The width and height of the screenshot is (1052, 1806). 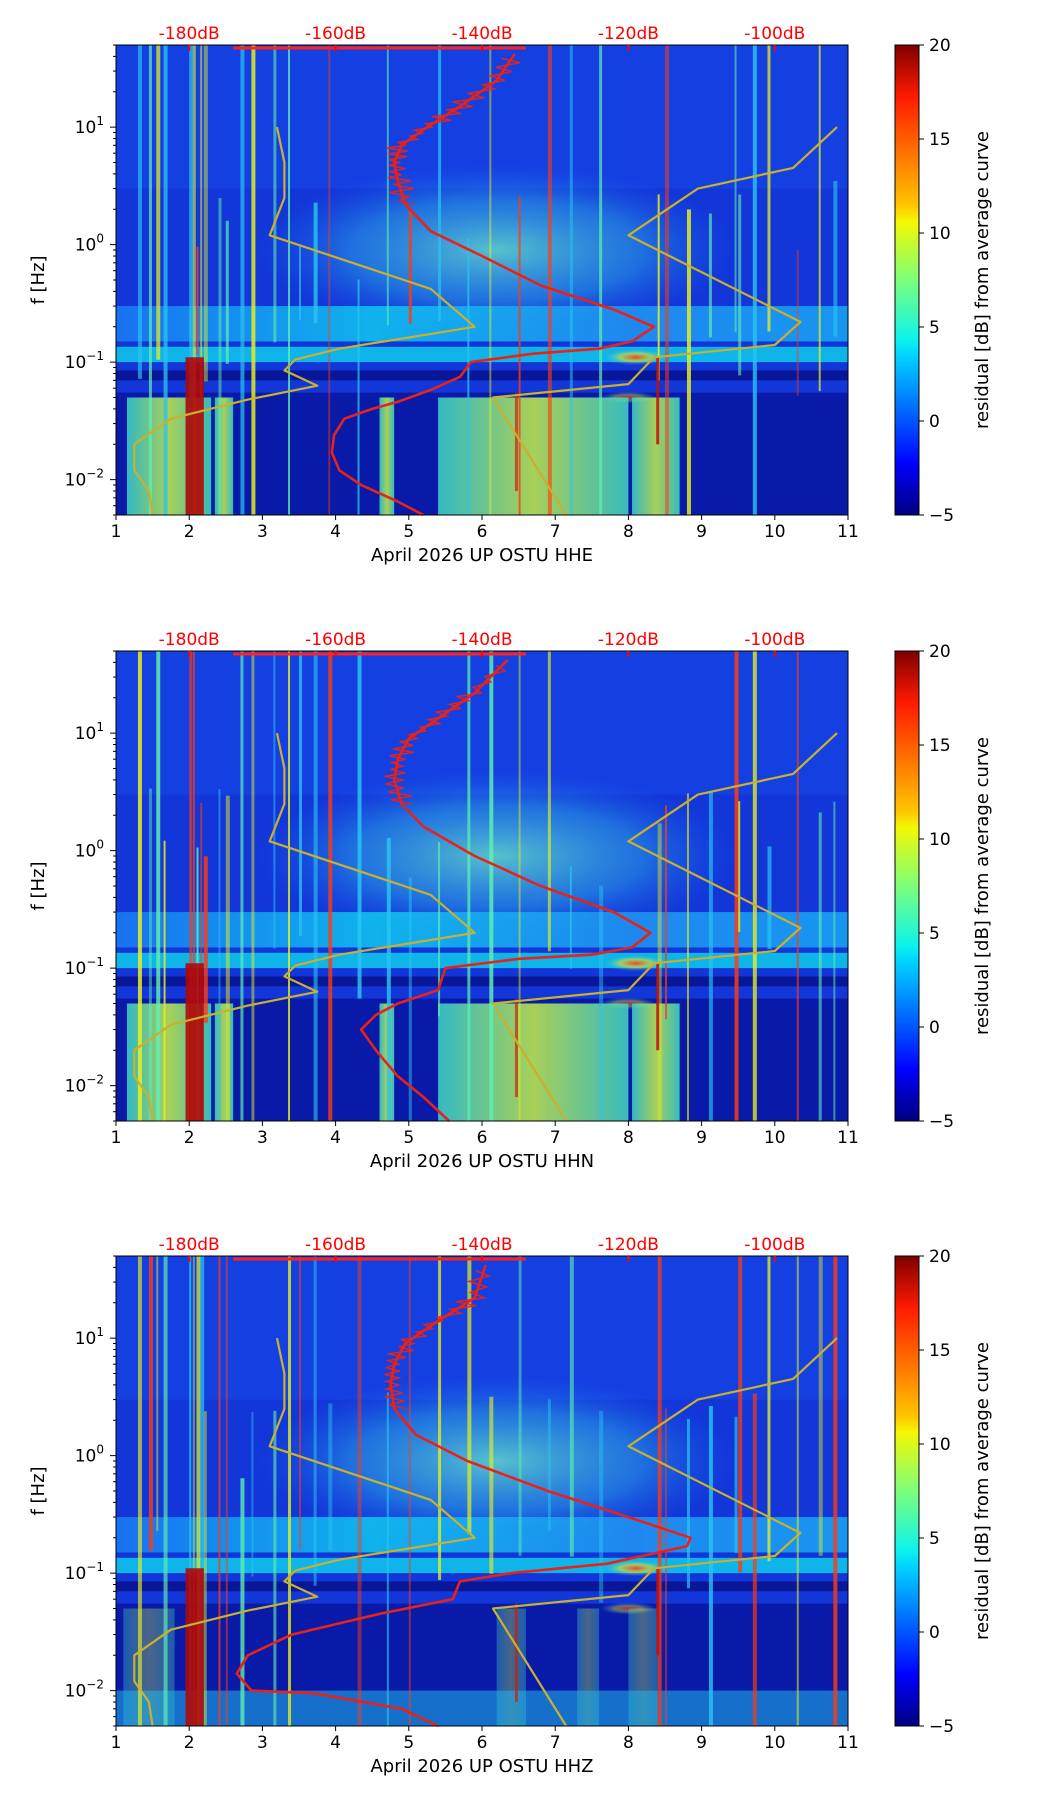 What do you see at coordinates (934, 422) in the screenshot?
I see `colorbar-tick-label: 0` at bounding box center [934, 422].